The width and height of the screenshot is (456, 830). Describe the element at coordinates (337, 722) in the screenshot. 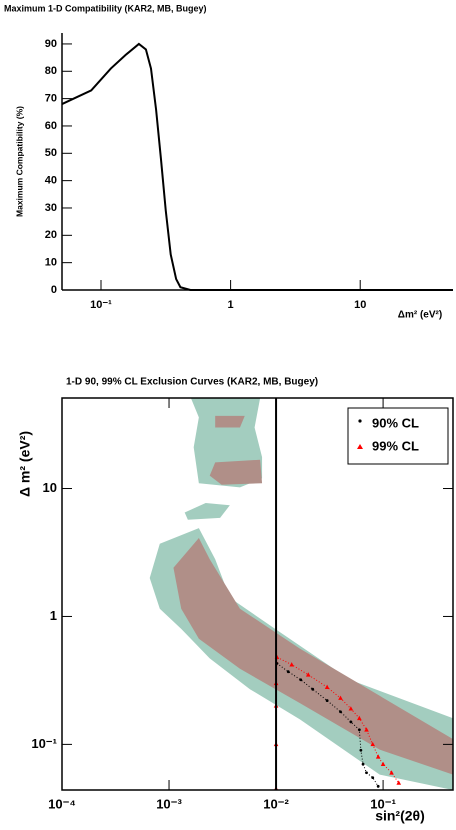

I see `exclusion-curve` at that location.